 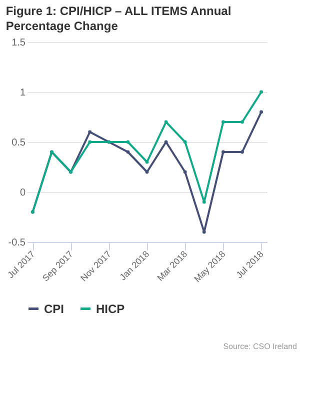 I want to click on y-tick-label: 1.5, so click(x=19, y=43).